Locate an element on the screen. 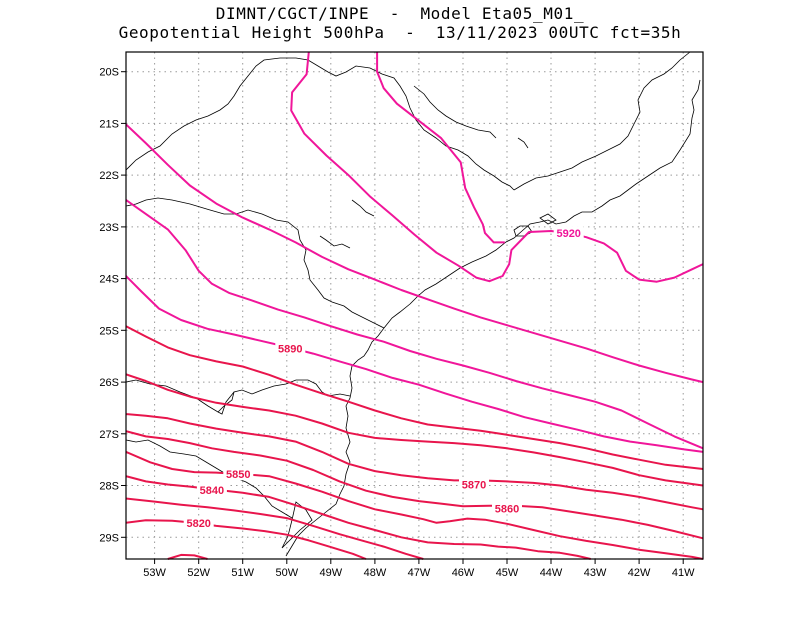 The height and width of the screenshot is (618, 800). title-line-1: DIMNT/CGCT/INPE - Model Eta05_M01_ is located at coordinates (400, 13).